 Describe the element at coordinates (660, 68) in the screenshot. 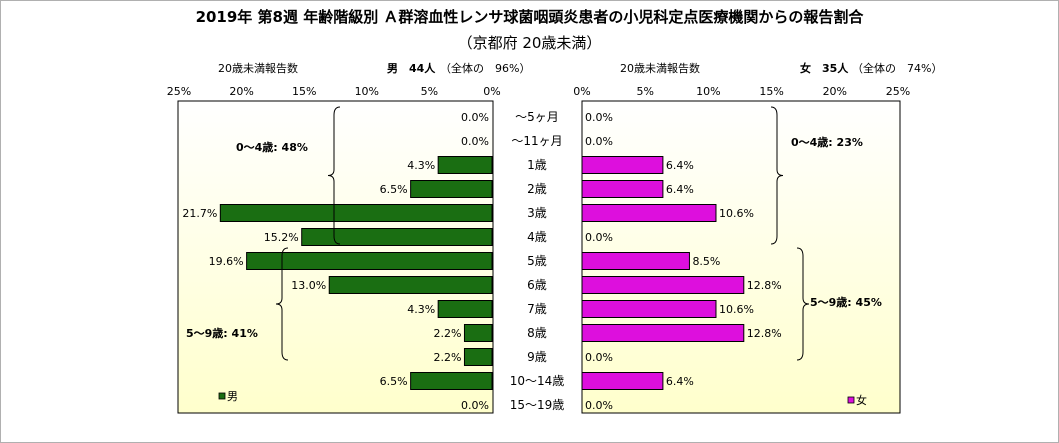

I see `female-header-label: 20歳未満報告数` at that location.